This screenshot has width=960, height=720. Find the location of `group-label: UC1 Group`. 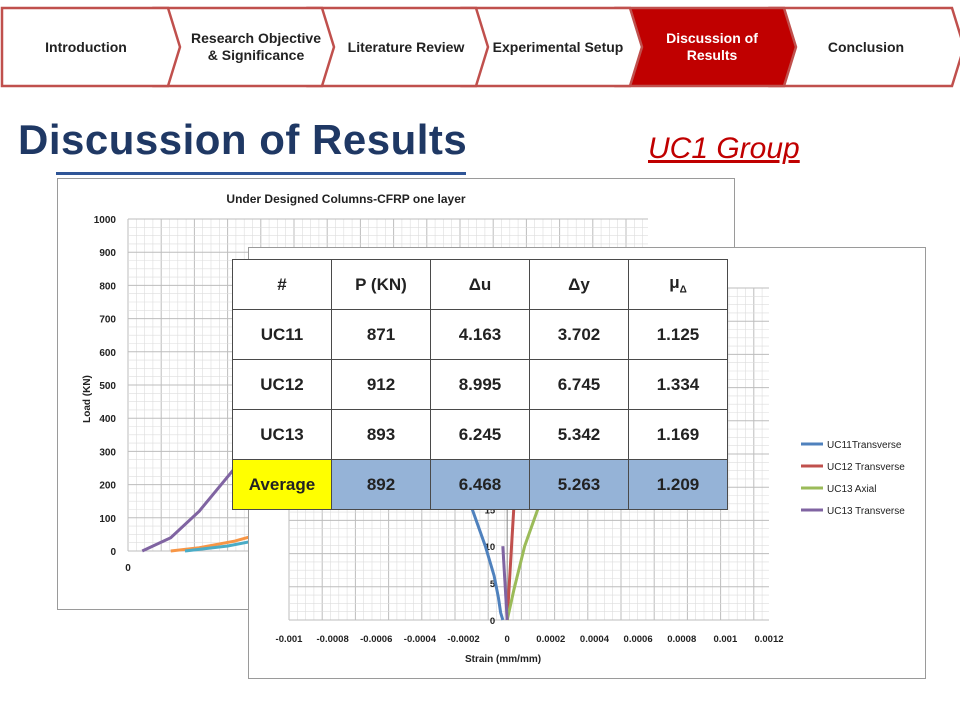

group-label: UC1 Group is located at coordinates (724, 148).